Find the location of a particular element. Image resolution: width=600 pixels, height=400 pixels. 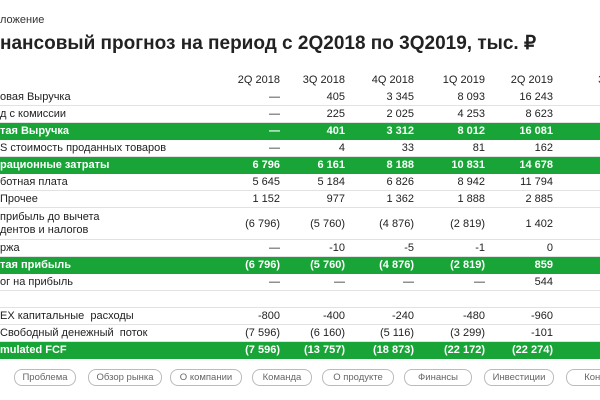

nav-tab: Инвестиции is located at coordinates (519, 377).